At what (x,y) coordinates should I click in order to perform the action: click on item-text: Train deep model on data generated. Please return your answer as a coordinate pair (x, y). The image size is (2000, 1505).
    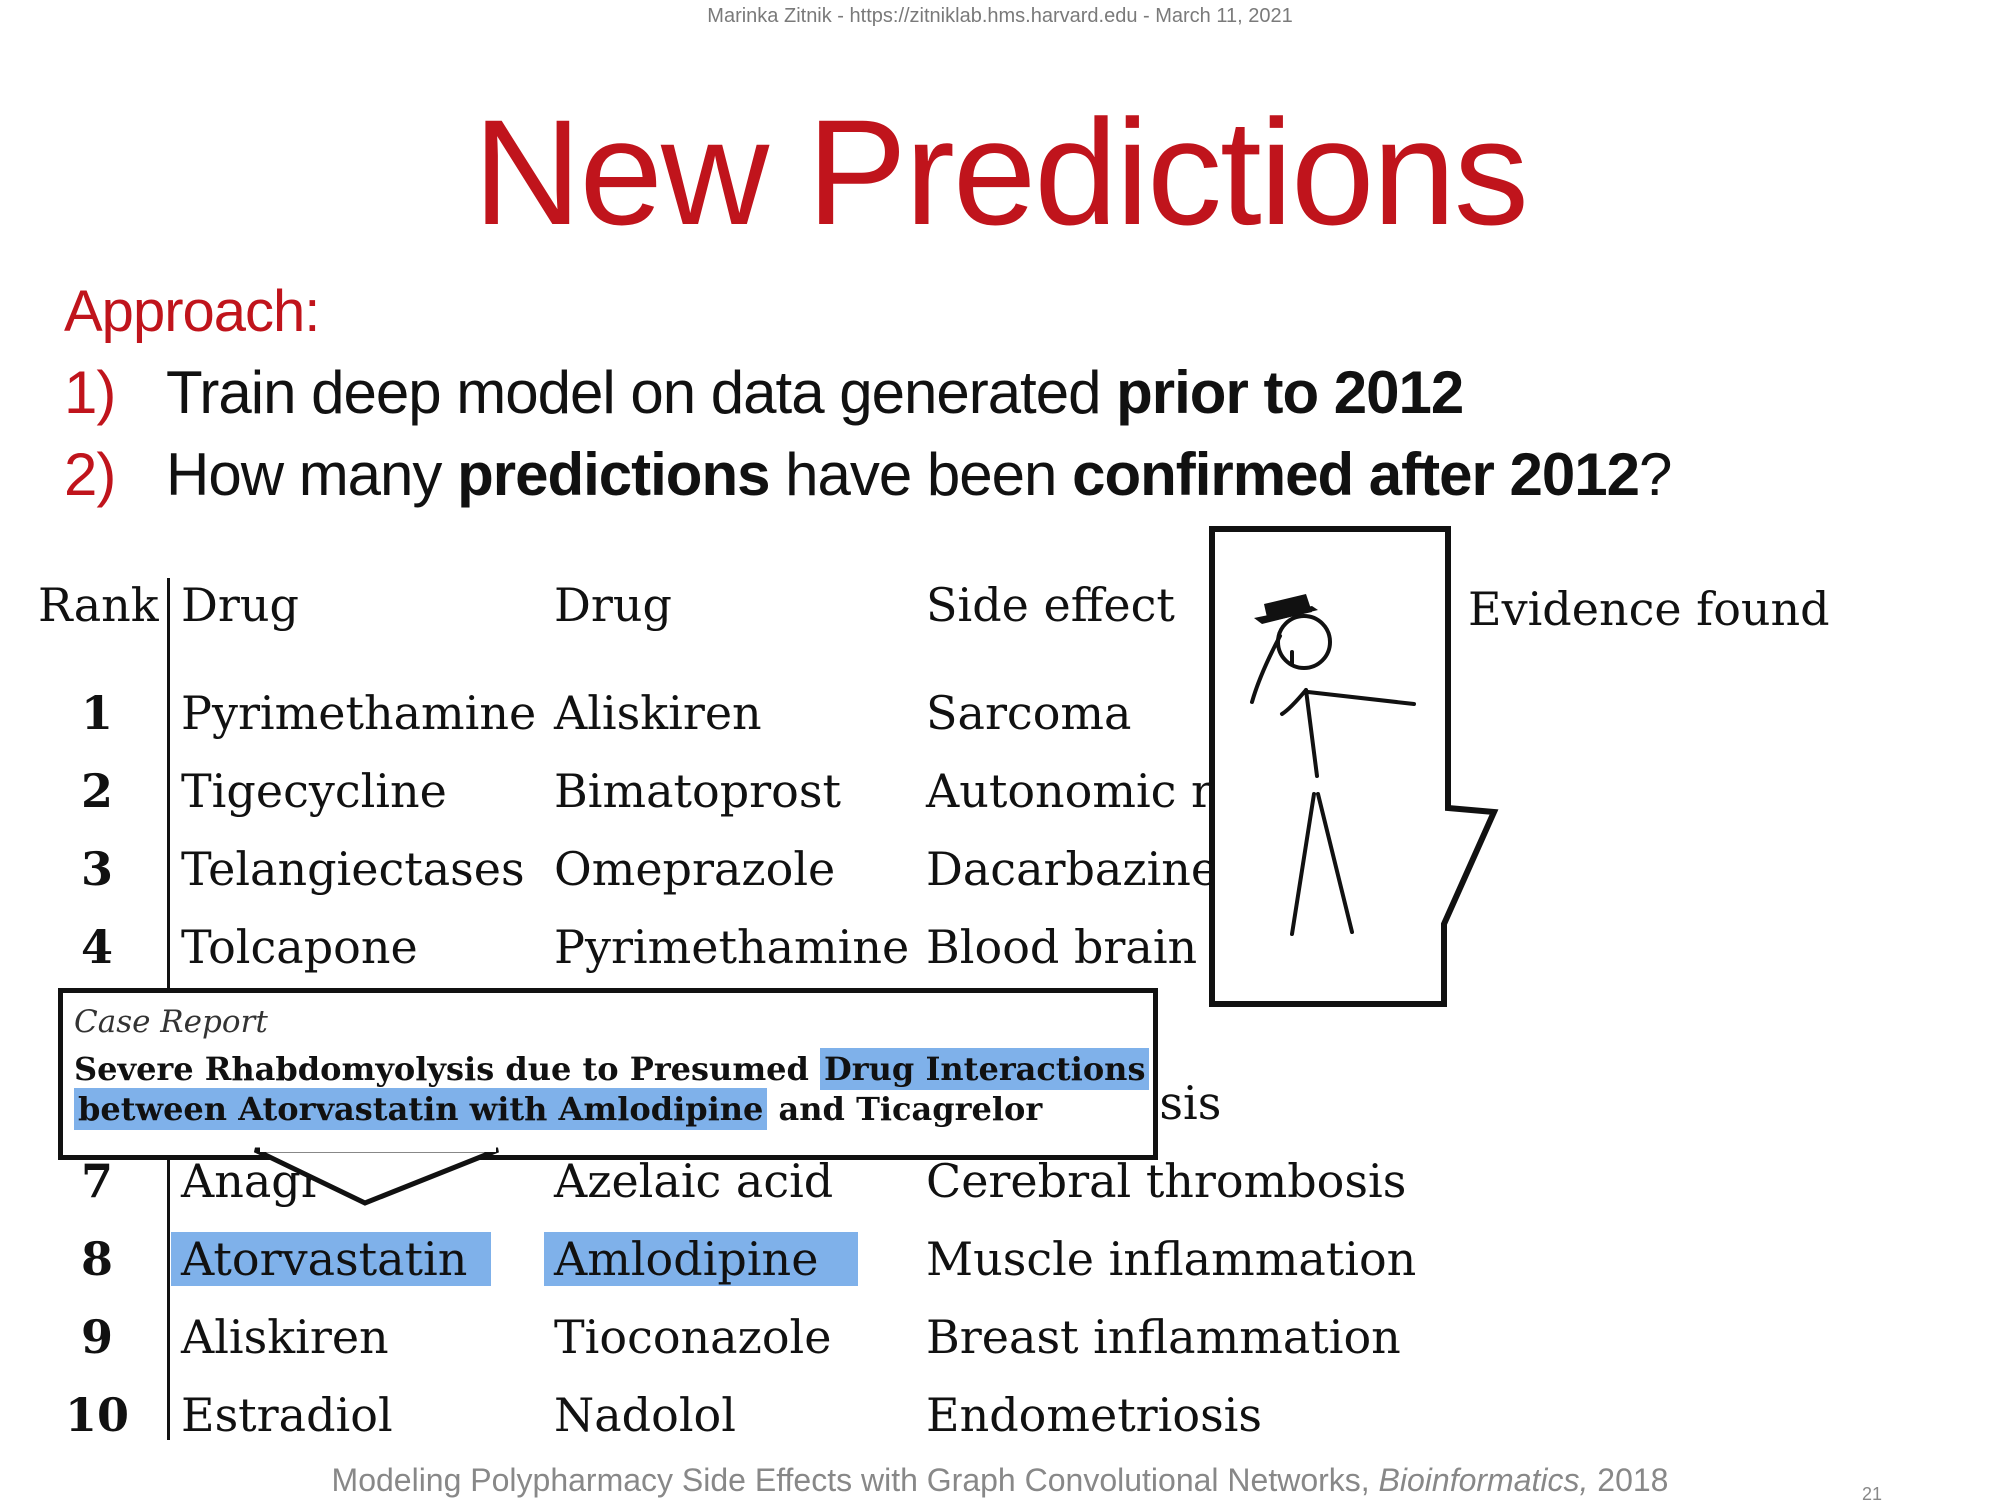
    Looking at the image, I should click on (641, 392).